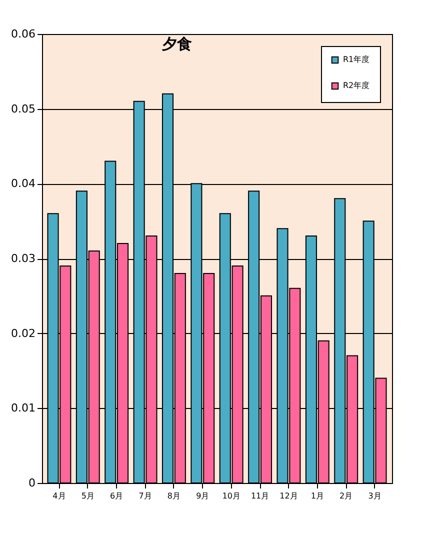 The image size is (421, 551). Describe the element at coordinates (231, 496) in the screenshot. I see `x-tick-label: 10月` at that location.